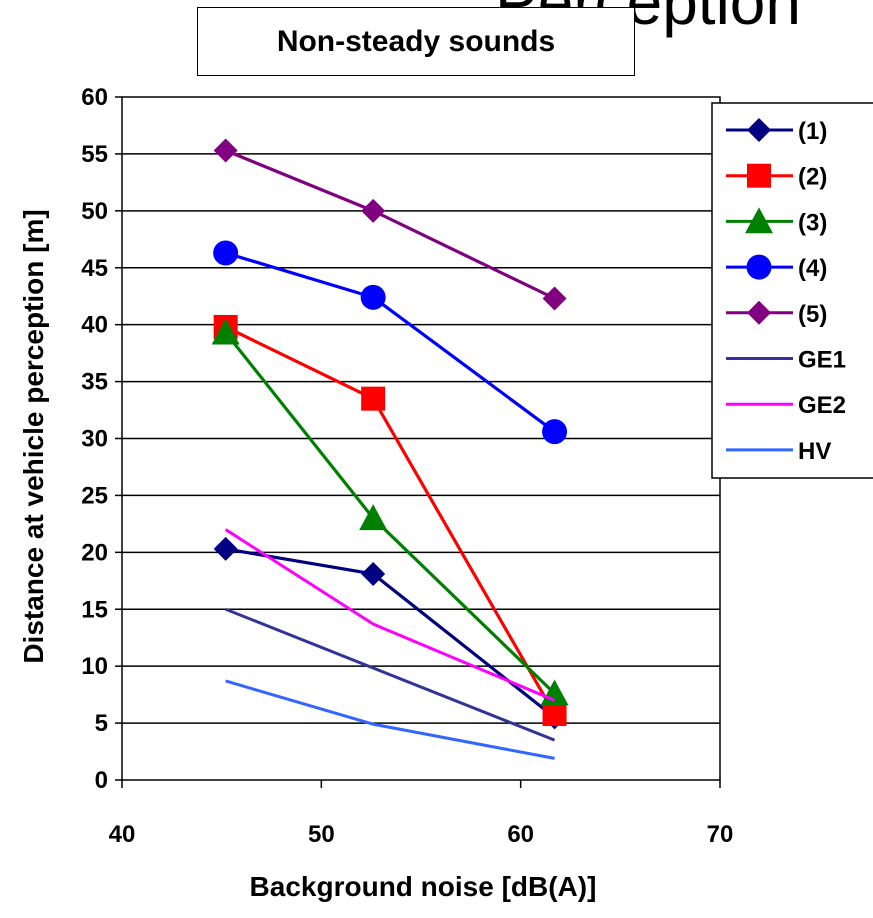  I want to click on y-tick-label: 25, so click(94, 495).